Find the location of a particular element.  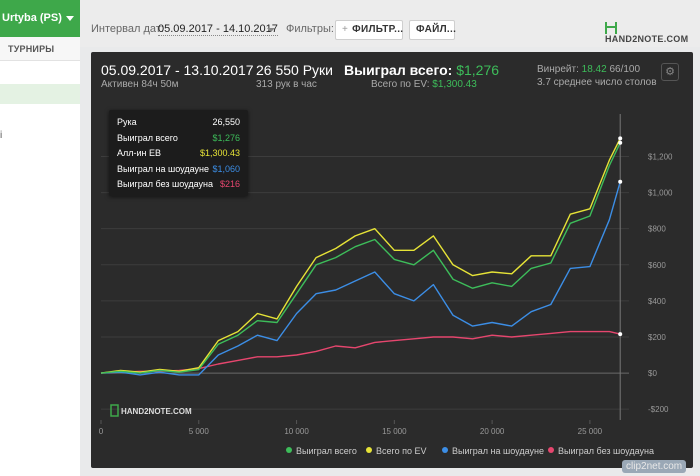

stats-winrate: Винрейт: 18.42 66/100 is located at coordinates (588, 69).